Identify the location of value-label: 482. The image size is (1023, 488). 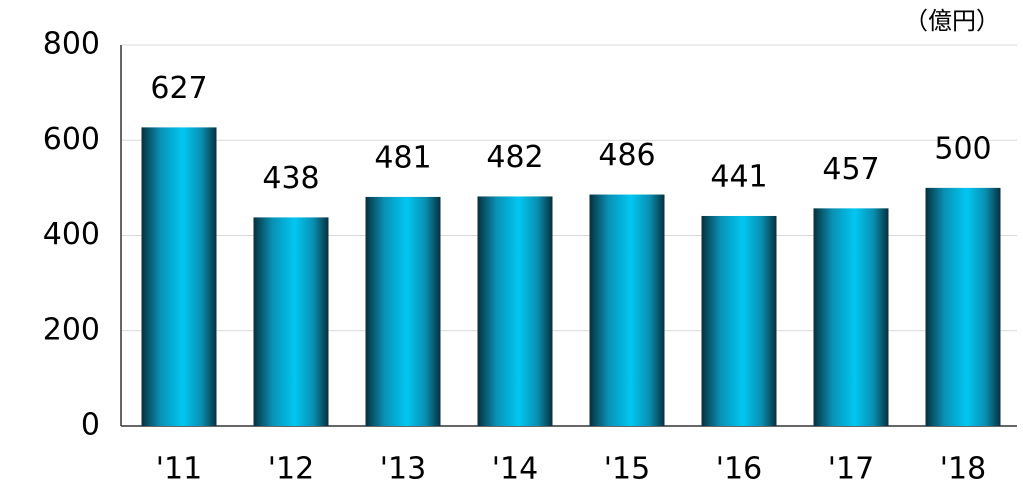
(514, 157).